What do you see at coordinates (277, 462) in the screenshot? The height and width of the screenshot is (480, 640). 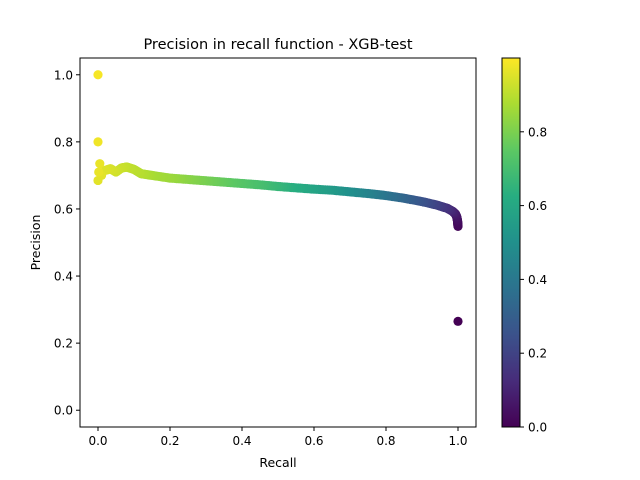 I see `x-axis-label: Recall` at bounding box center [277, 462].